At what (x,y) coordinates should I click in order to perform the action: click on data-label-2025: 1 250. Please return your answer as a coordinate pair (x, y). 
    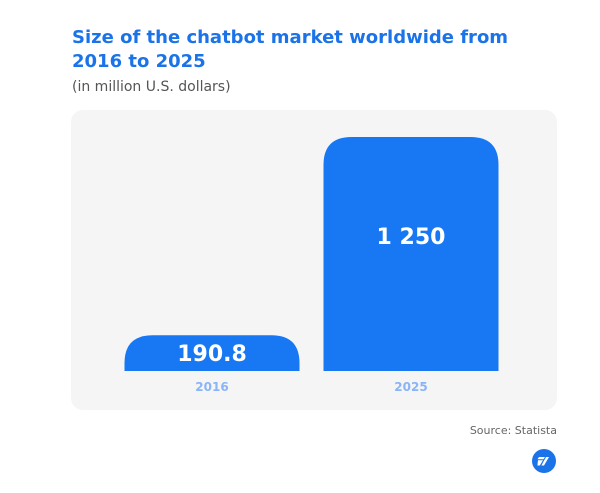
    Looking at the image, I should click on (411, 237).